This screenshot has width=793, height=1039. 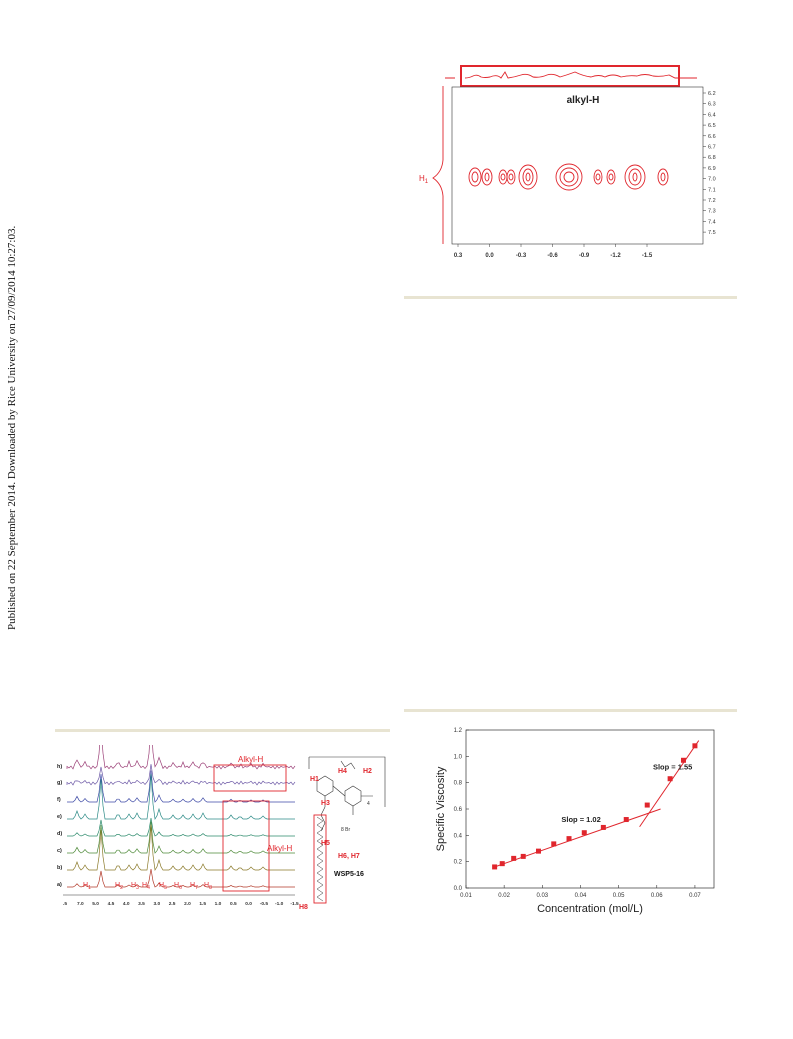 I want to click on trace-label: h), so click(x=59, y=767).